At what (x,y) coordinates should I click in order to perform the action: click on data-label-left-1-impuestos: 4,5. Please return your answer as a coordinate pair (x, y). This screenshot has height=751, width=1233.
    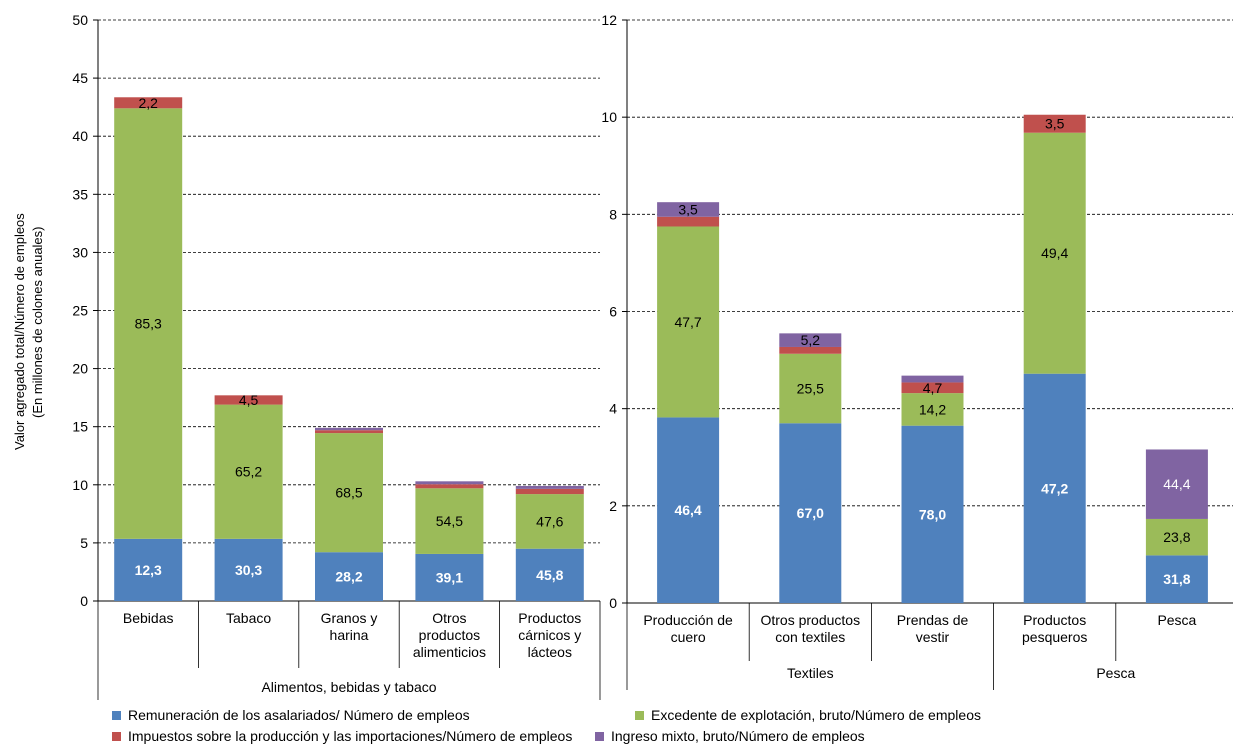
    Looking at the image, I should click on (249, 400).